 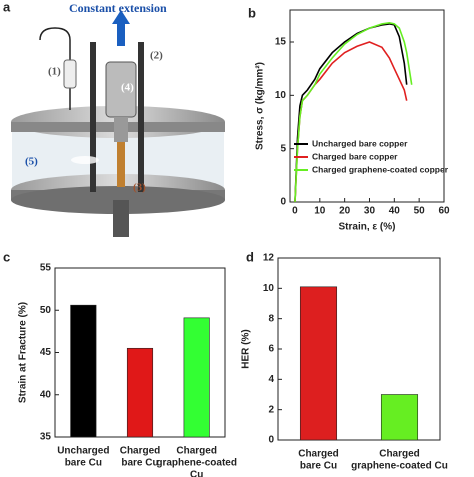 What do you see at coordinates (23, 352) in the screenshot?
I see `y-axis-label: Strain at Fracture (%)` at bounding box center [23, 352].